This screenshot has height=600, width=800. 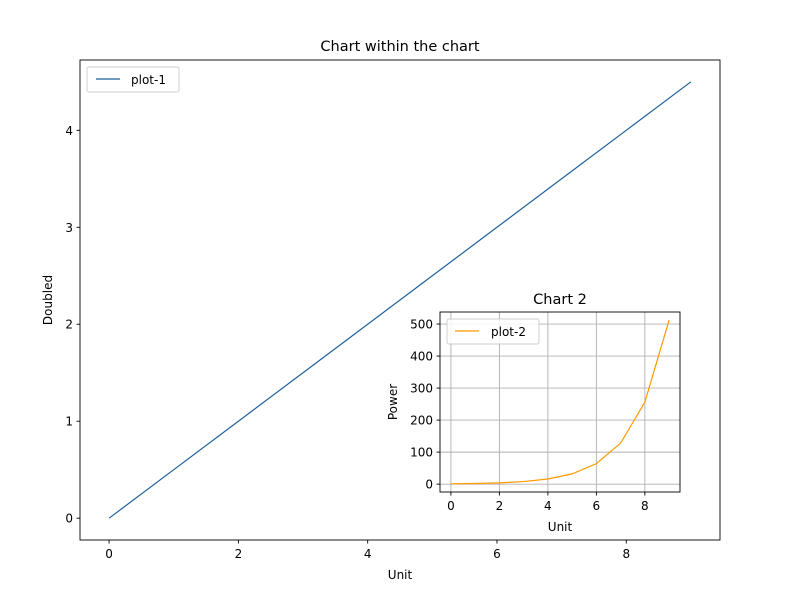 What do you see at coordinates (48, 300) in the screenshot?
I see `main-y-axis-label: Doubled` at bounding box center [48, 300].